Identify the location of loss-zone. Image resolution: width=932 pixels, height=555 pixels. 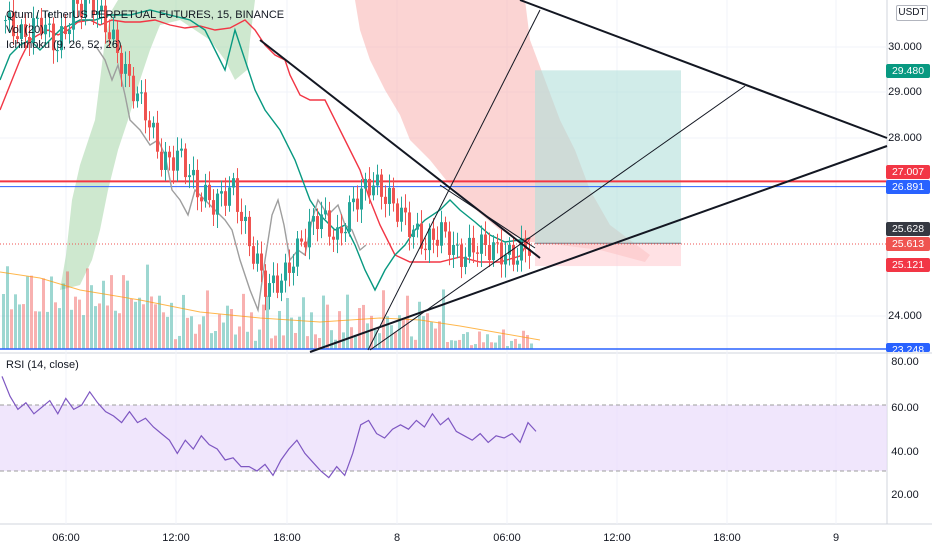
(608, 255).